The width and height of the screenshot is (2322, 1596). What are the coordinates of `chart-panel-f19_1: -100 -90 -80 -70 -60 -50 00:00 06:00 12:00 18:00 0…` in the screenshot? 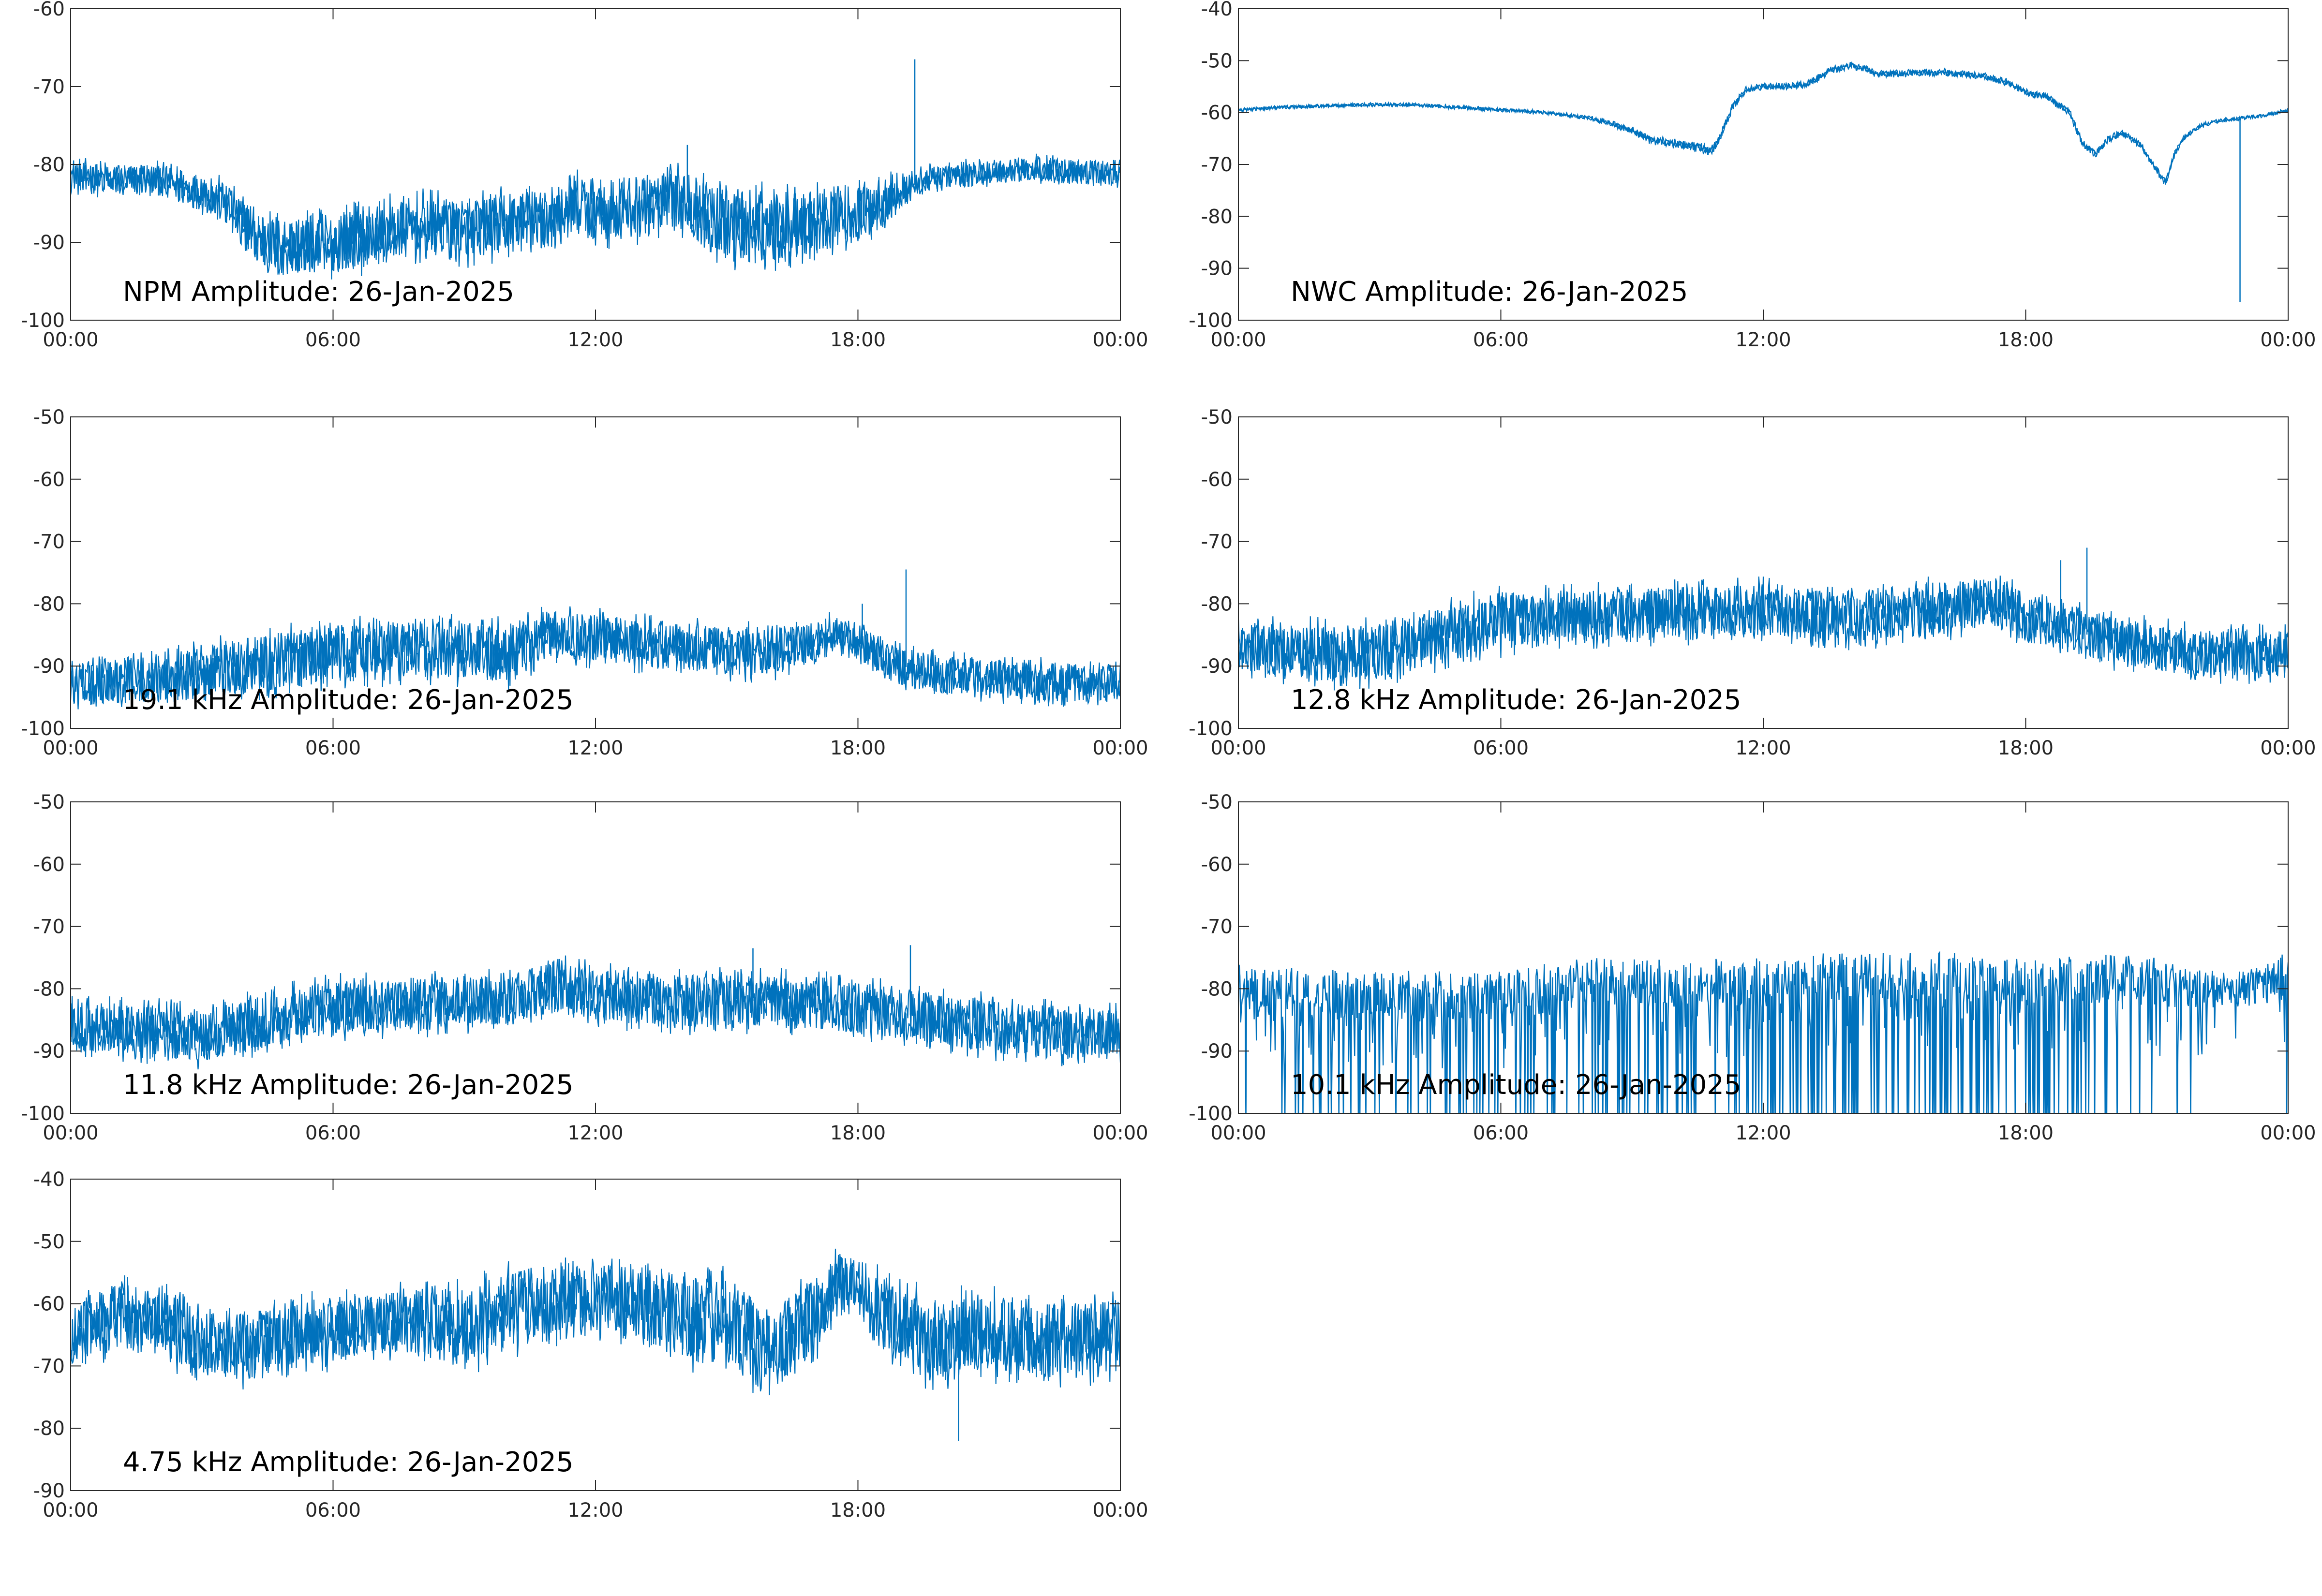 It's located at (584, 582).